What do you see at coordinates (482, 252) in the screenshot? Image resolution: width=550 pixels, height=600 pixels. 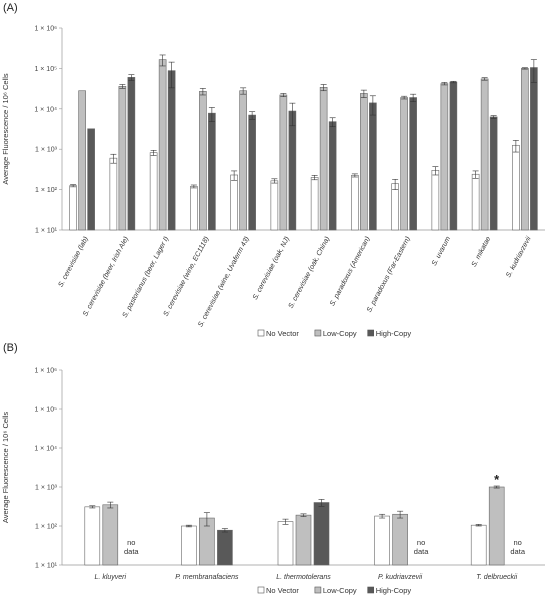 I see `chart-a-category-label: S. mikatae` at bounding box center [482, 252].